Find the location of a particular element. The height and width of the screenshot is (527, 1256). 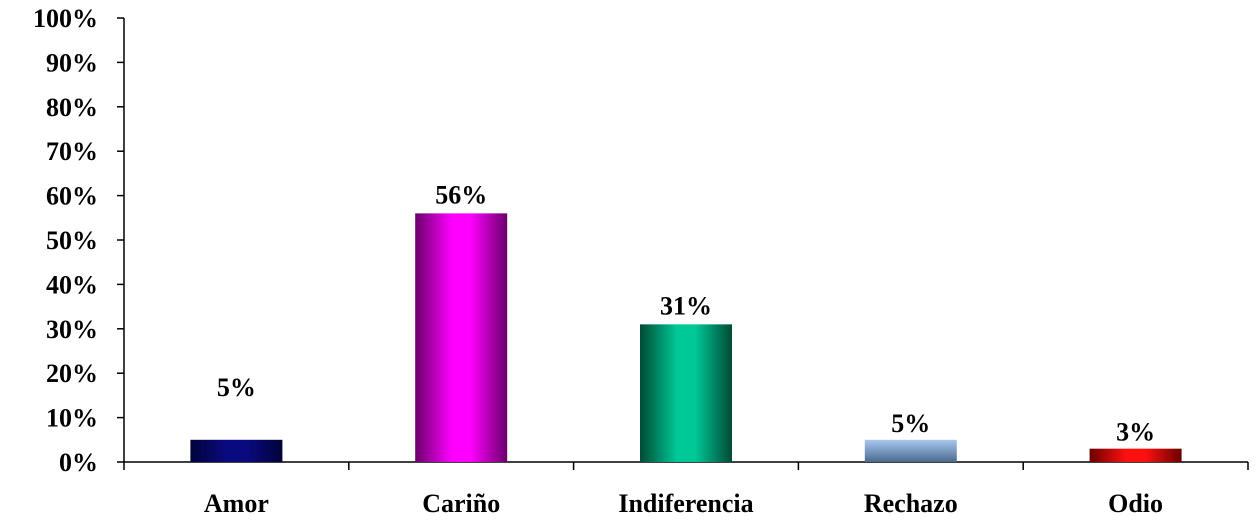

data-label-odio: 3% is located at coordinates (1135, 432).